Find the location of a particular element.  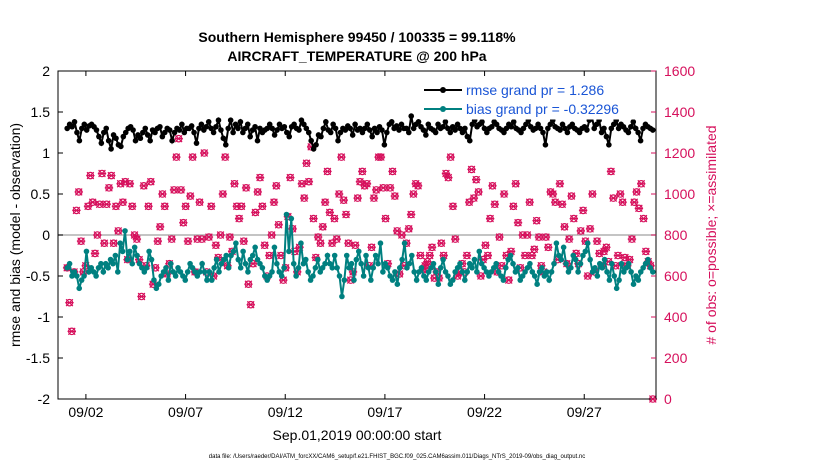

y-tick-label-right: 800 is located at coordinates (676, 235).